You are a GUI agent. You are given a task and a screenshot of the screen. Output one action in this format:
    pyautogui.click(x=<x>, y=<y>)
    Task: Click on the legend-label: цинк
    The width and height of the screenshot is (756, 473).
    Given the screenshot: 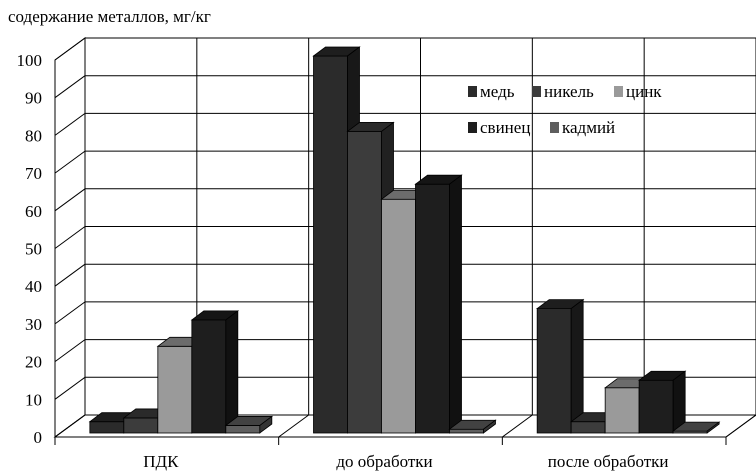 What is the action you would take?
    pyautogui.click(x=644, y=91)
    